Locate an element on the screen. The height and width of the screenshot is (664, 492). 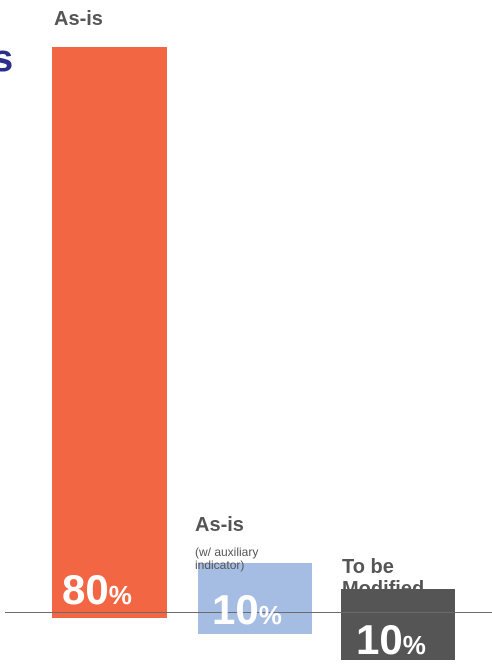
bar-to-be-modified is located at coordinates (398, 624).